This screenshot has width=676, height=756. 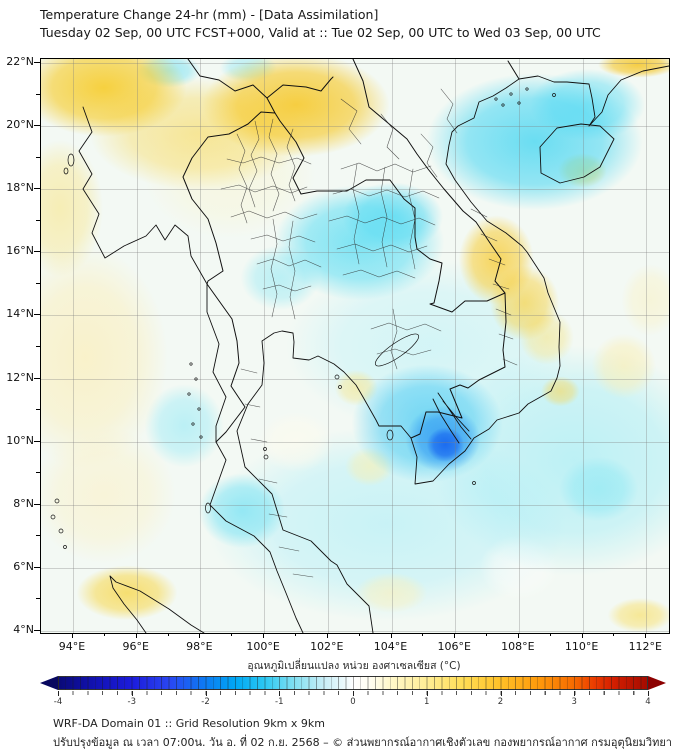 I want to click on colorbar-tick-label: -2, so click(x=205, y=702).